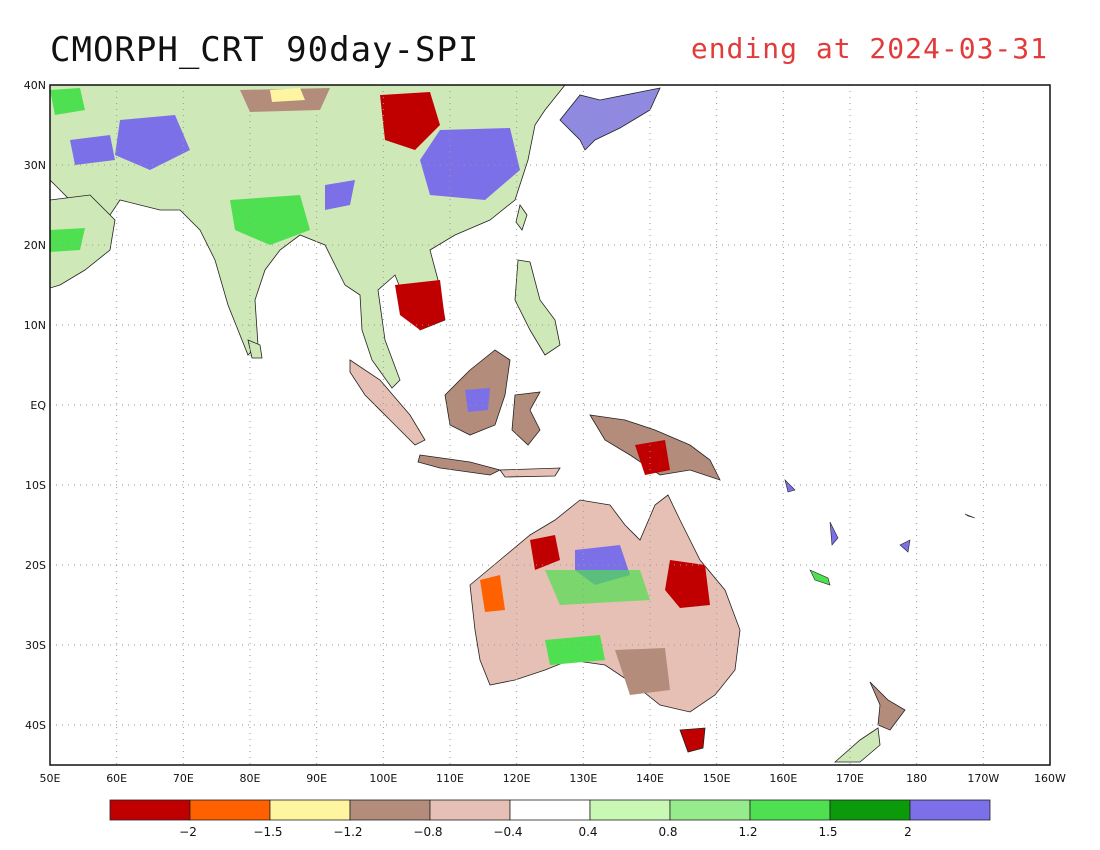 Image resolution: width=1100 pixels, height=850 pixels. I want to click on lon-tick-label: 70E, so click(183, 778).